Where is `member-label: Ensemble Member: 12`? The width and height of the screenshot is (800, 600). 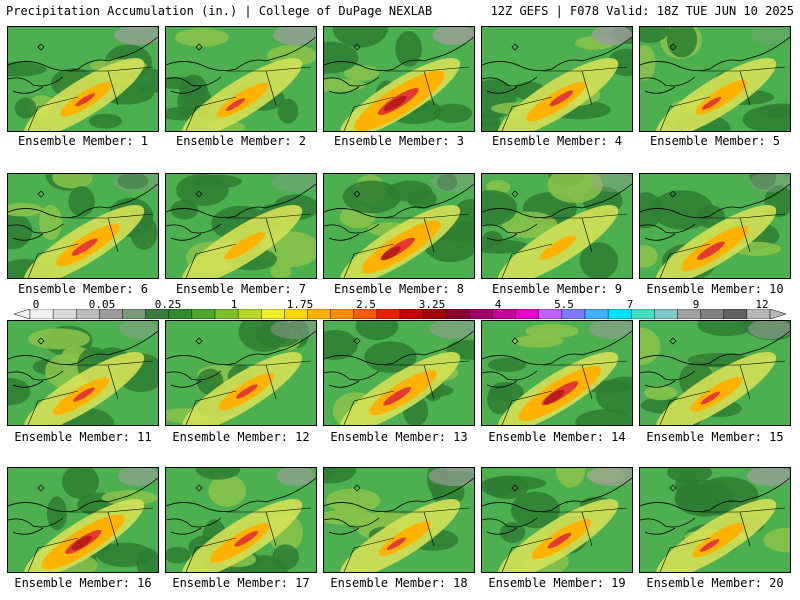
member-label: Ensemble Member: 12 is located at coordinates (241, 437).